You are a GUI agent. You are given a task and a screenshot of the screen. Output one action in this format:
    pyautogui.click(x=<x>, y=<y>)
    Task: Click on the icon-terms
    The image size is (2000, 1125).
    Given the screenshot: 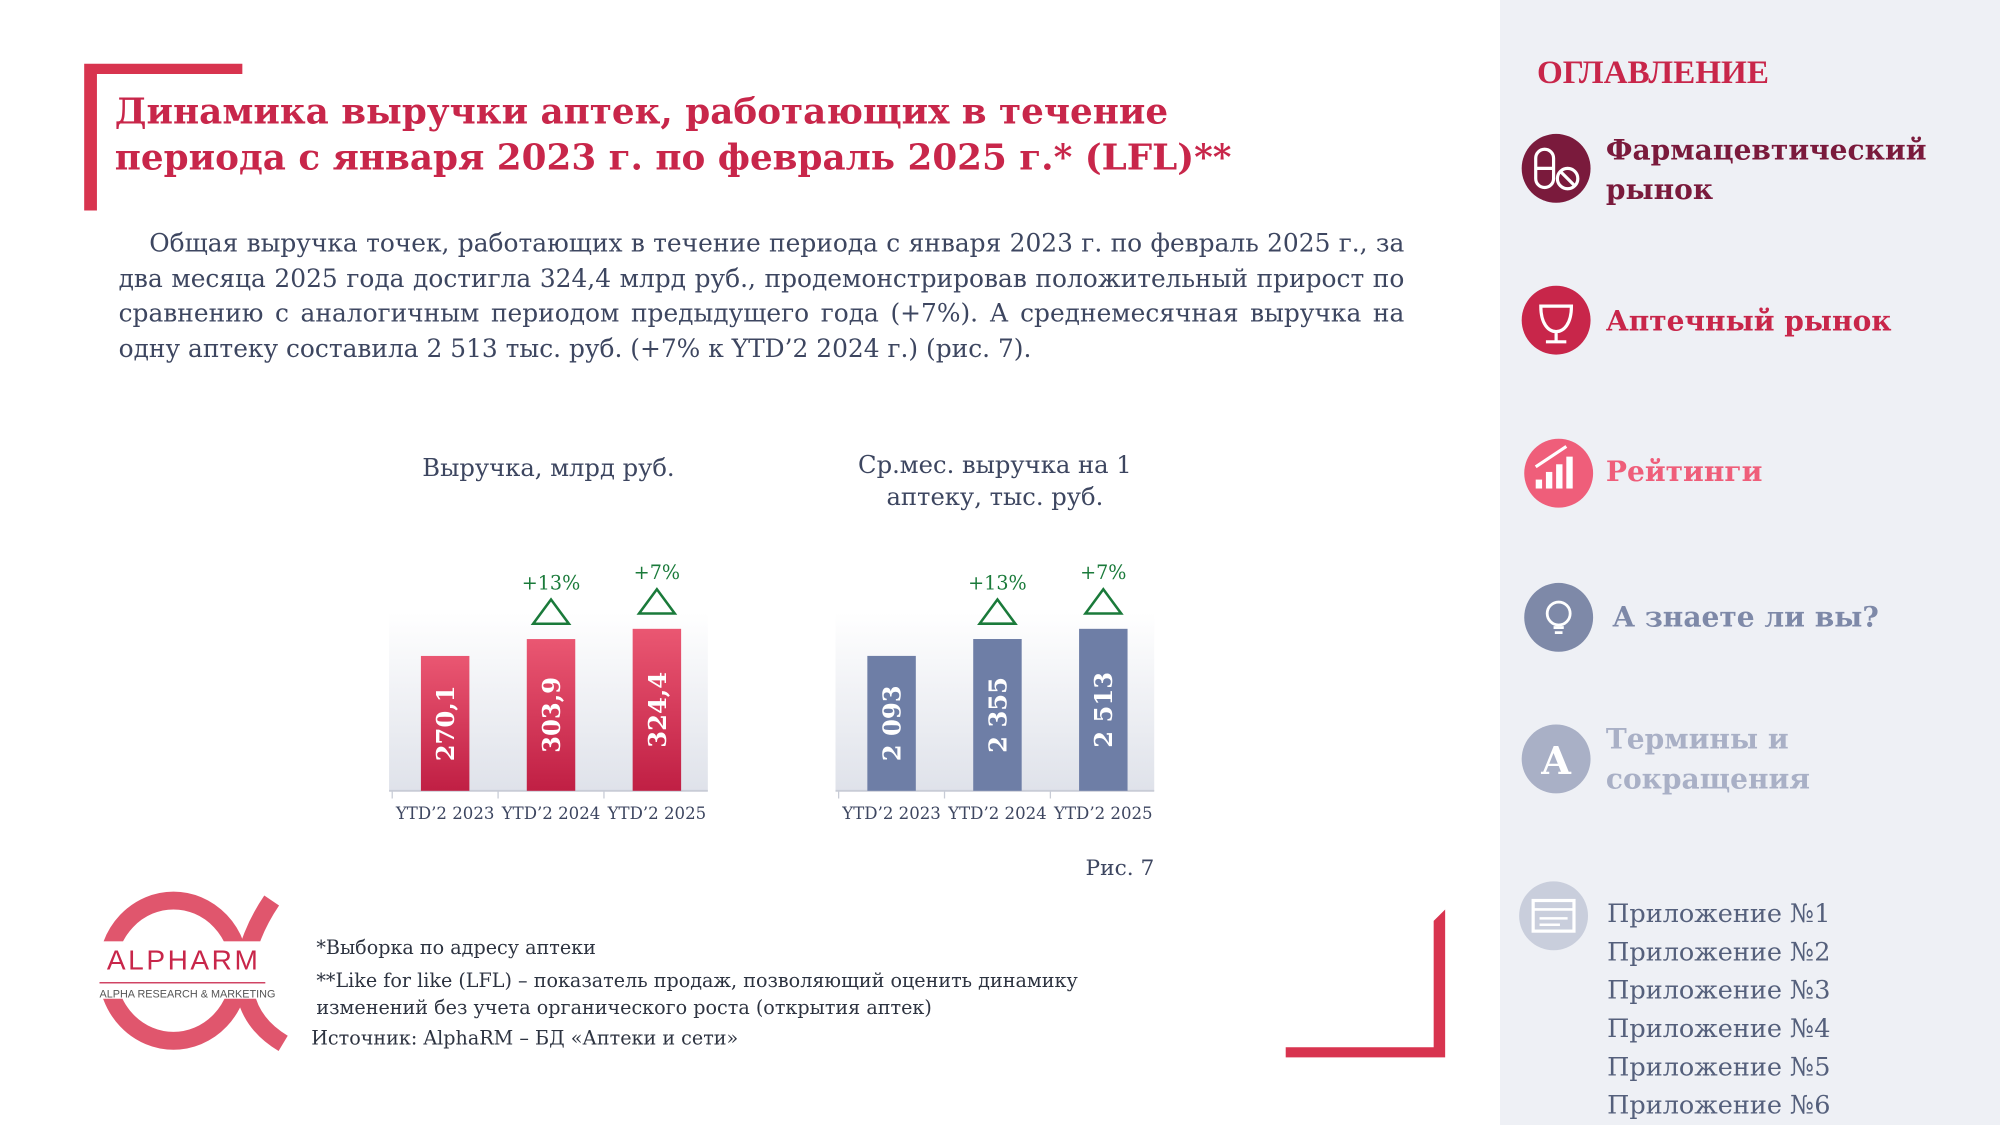 What is the action you would take?
    pyautogui.click(x=1556, y=759)
    